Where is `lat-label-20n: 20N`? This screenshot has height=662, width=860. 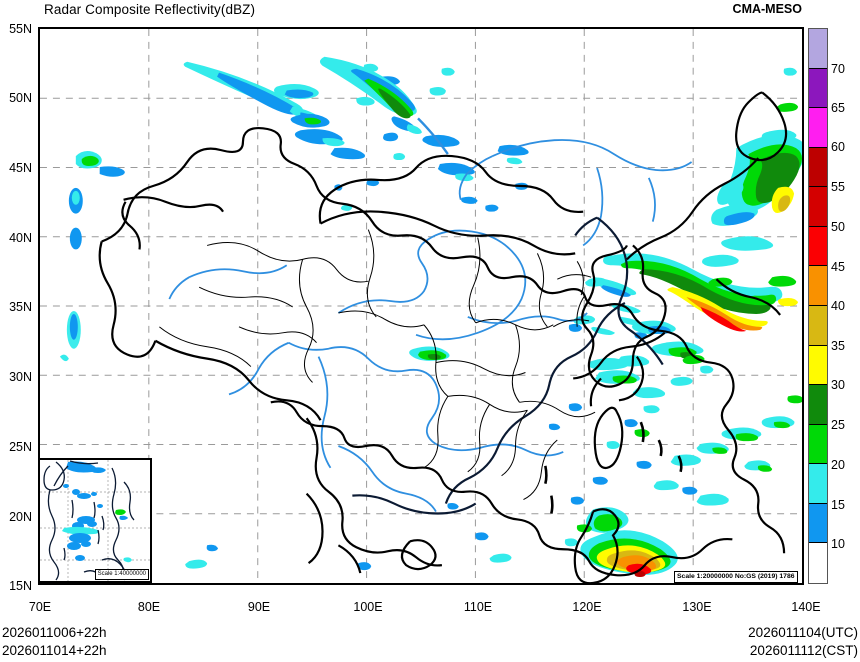 lat-label-20n: 20N is located at coordinates (20, 517).